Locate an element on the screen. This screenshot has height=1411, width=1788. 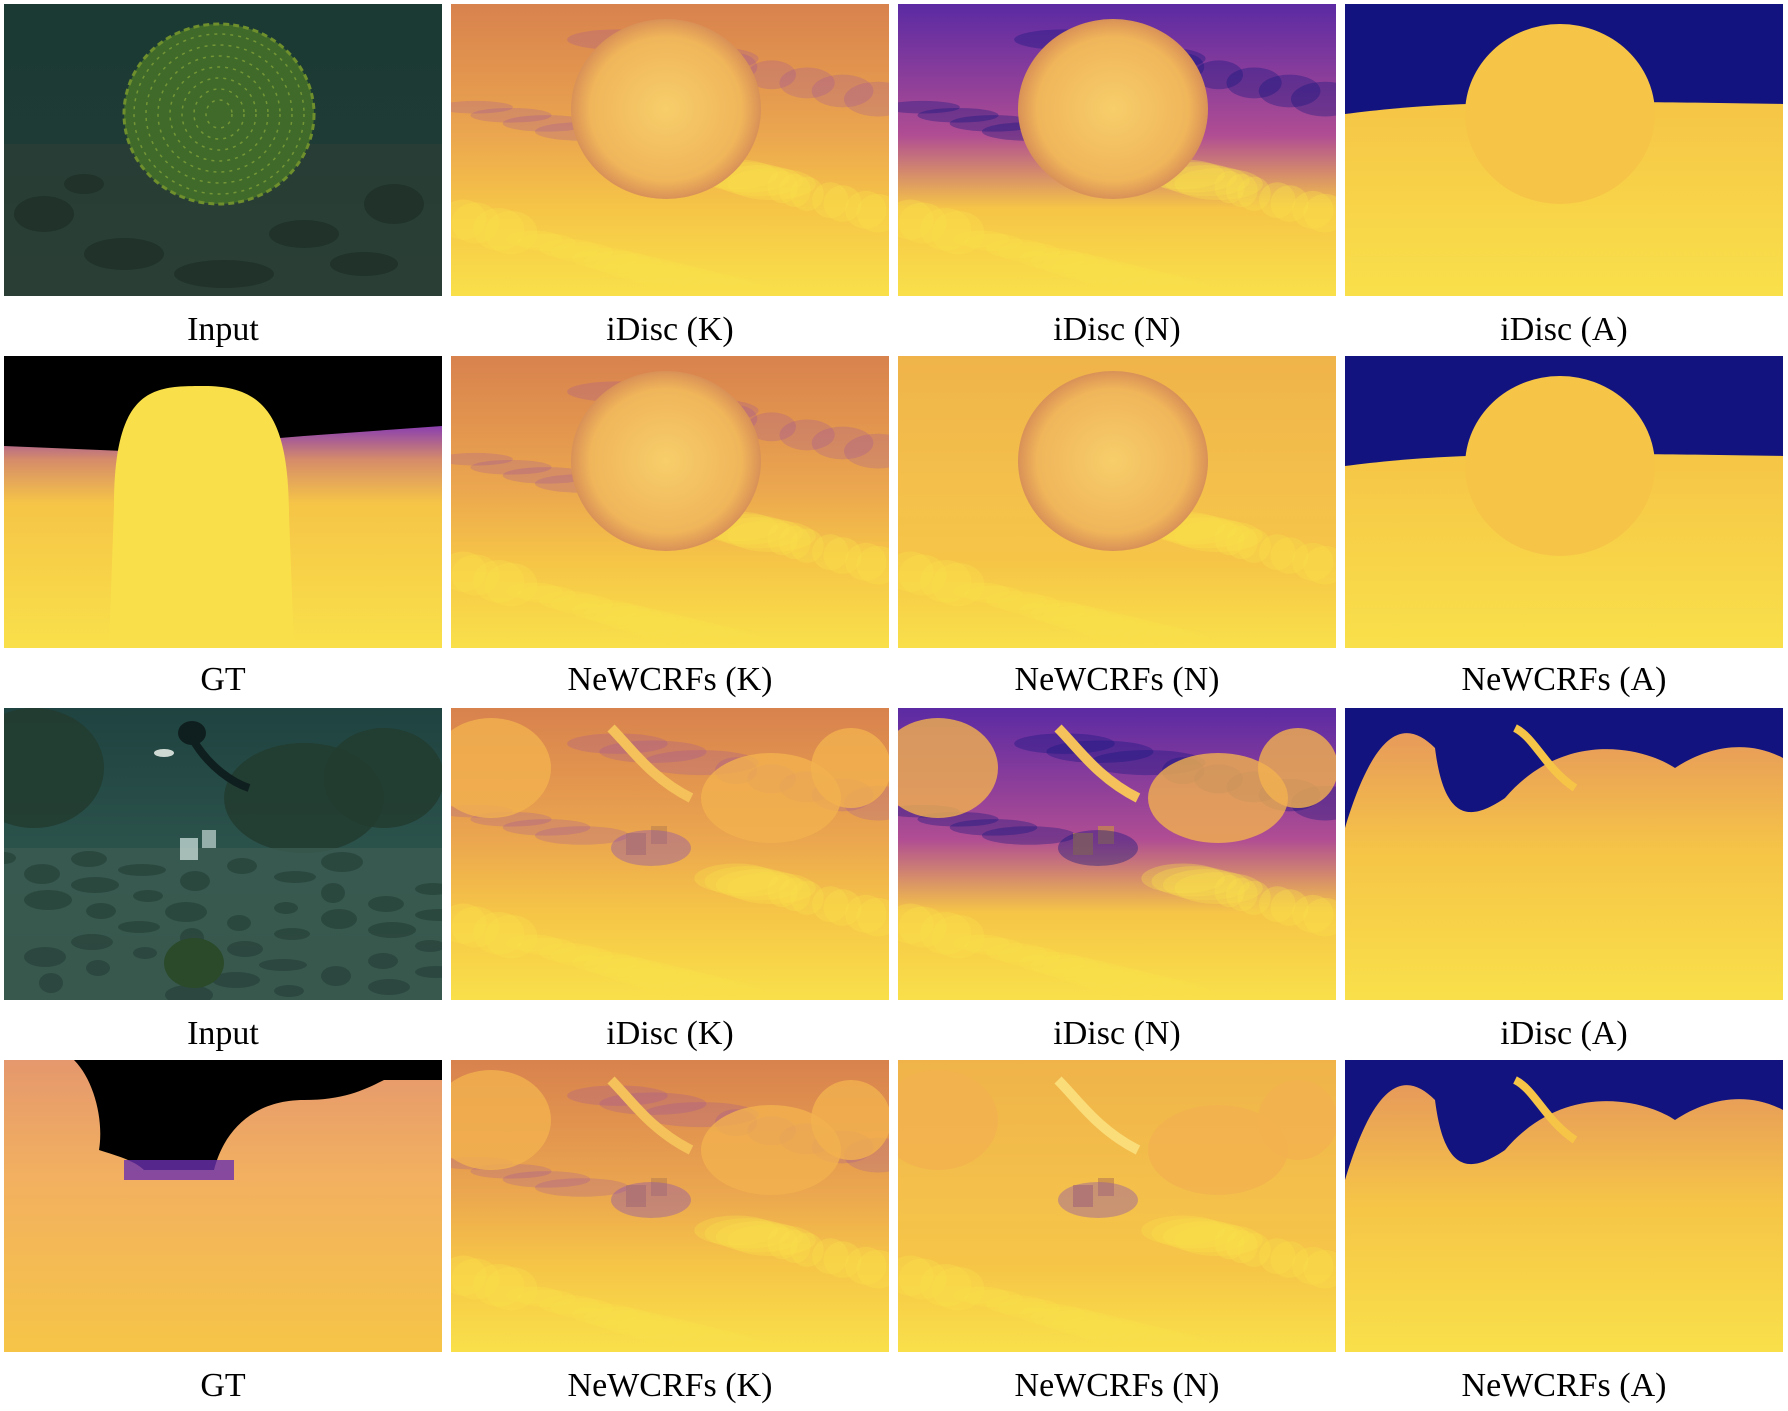
panel-r1-c3 is located at coordinates (1564, 502).